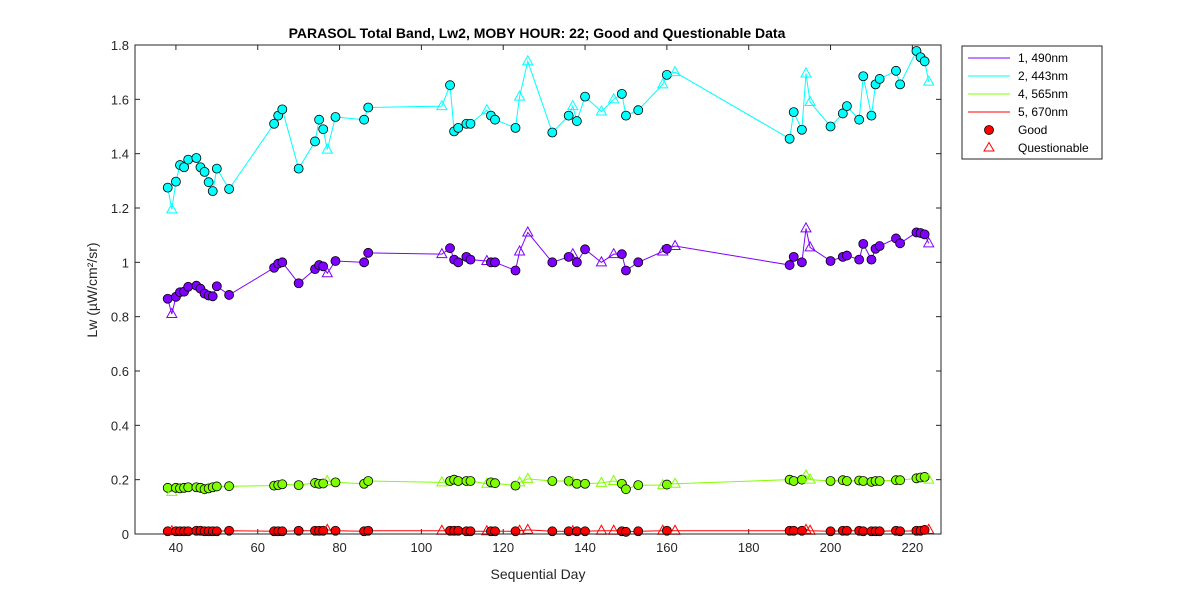 The image size is (1200, 600). I want to click on y-tick-label: 1.4, so click(120, 154).